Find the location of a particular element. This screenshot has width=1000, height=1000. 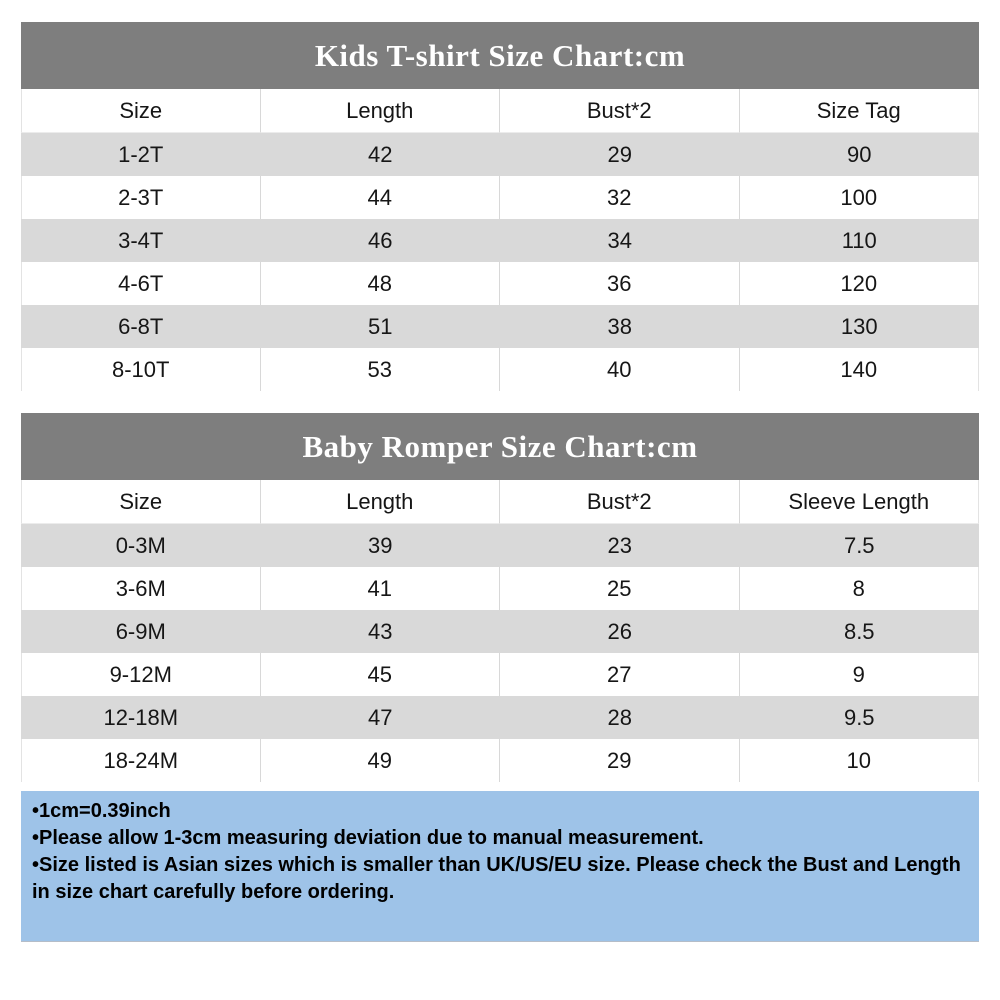

column-header: Size Tag is located at coordinates (859, 111).